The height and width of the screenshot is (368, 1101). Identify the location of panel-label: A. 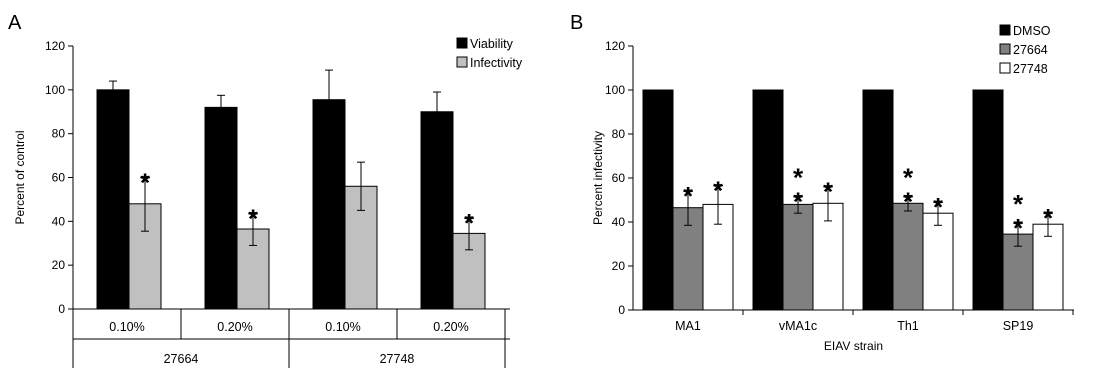
(15, 23).